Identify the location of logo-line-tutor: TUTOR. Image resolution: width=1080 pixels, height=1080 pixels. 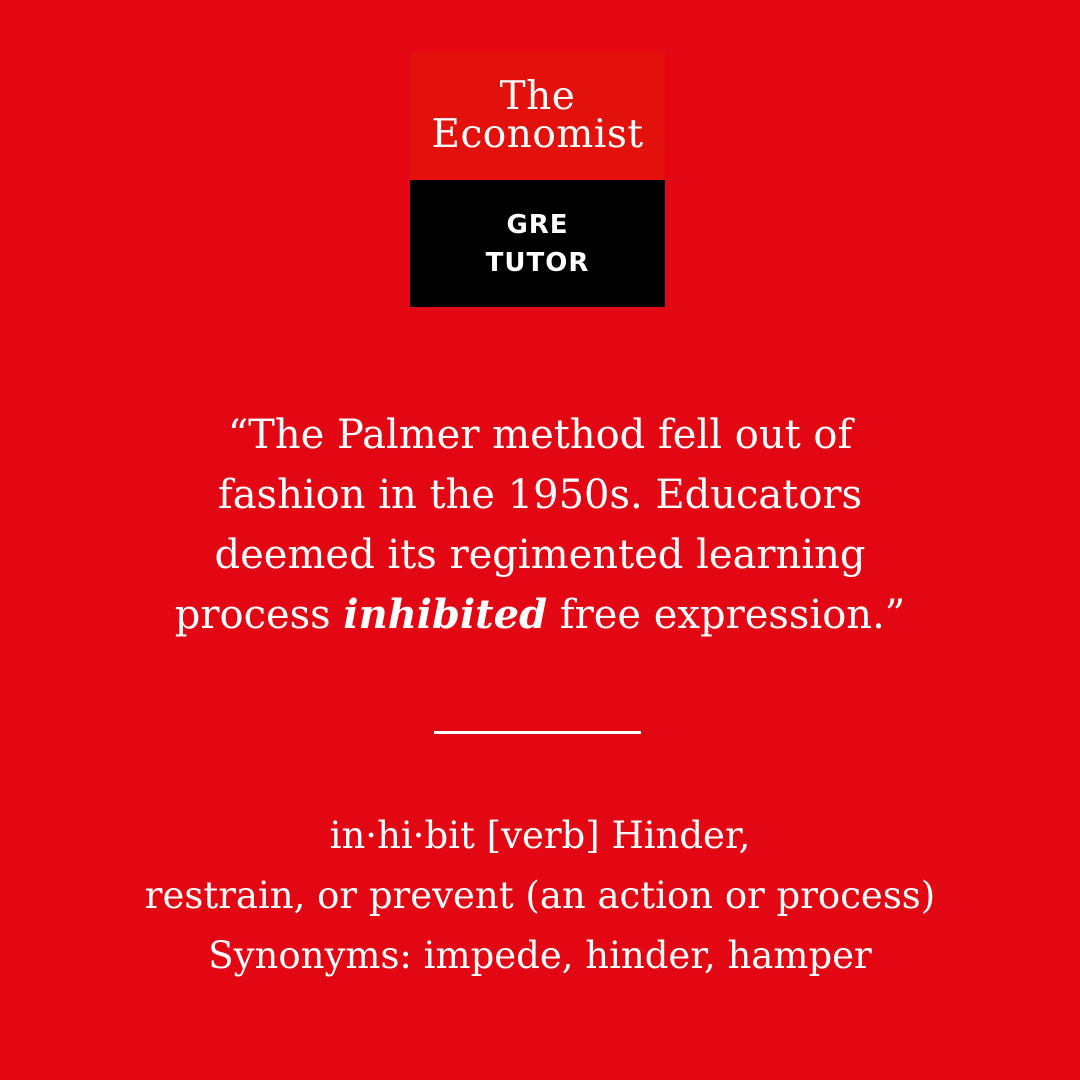
(537, 262).